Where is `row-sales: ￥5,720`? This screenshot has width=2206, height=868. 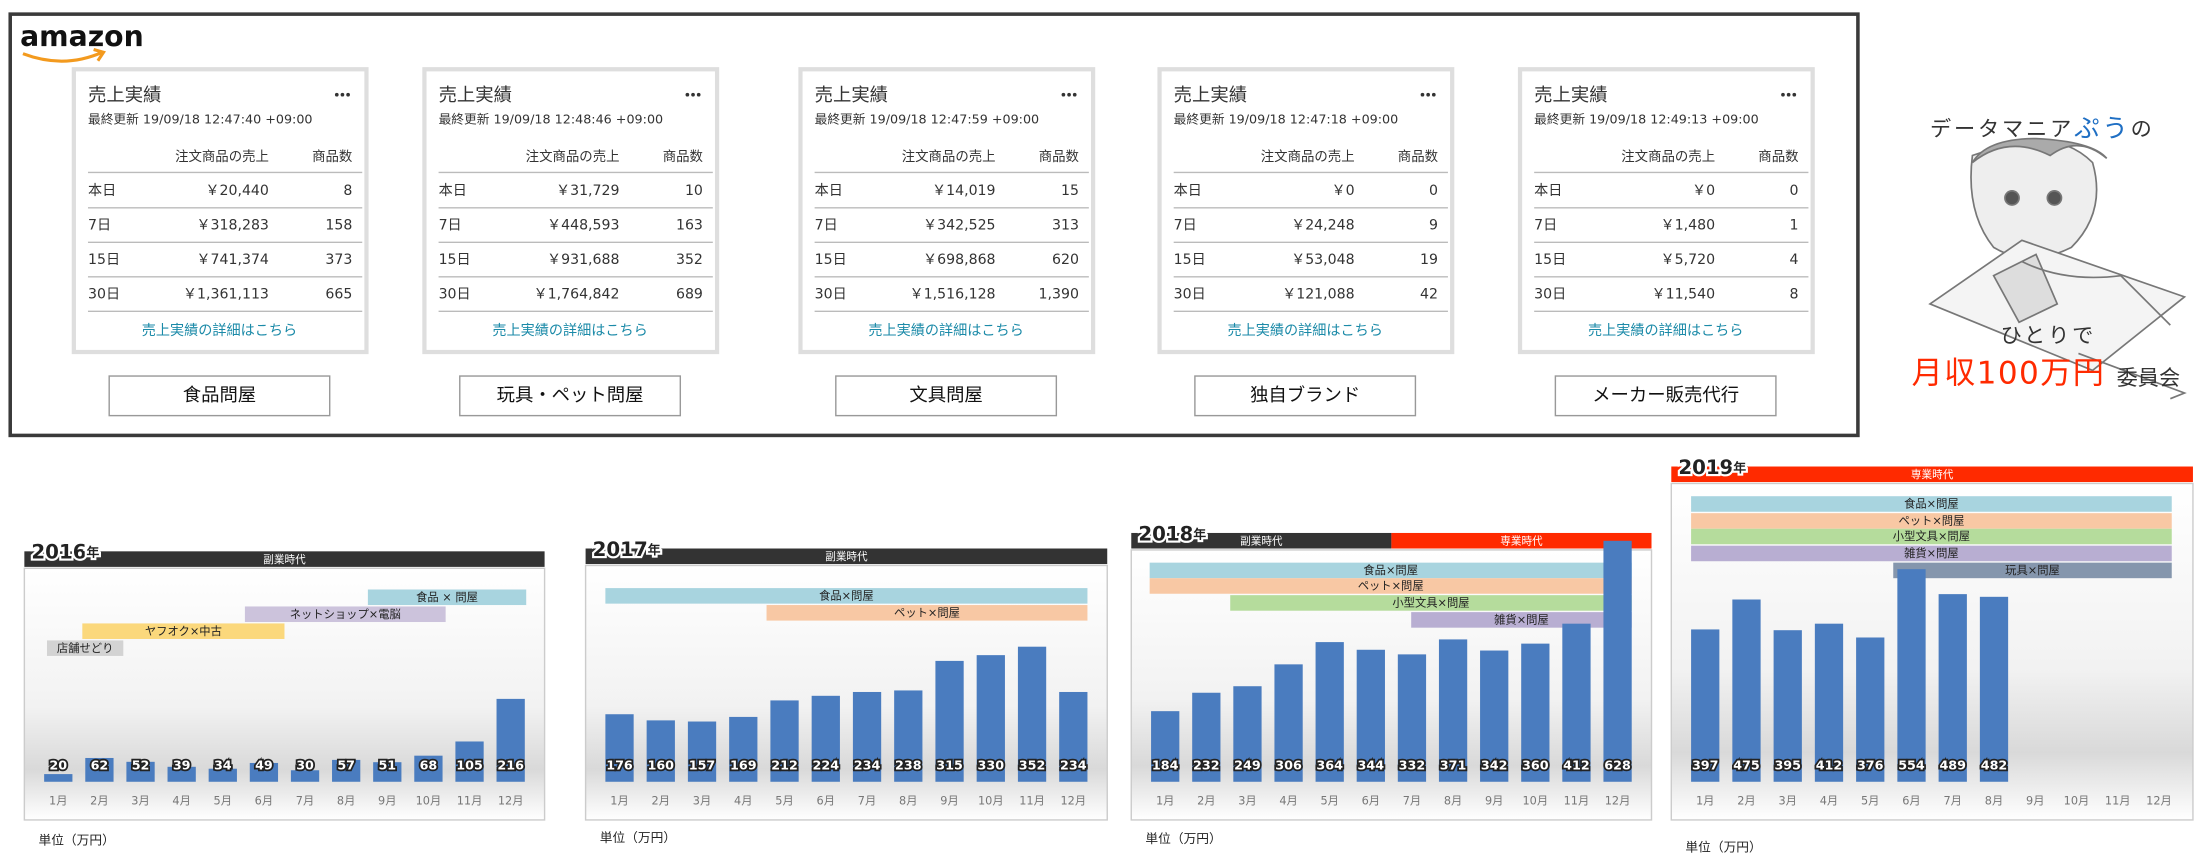
row-sales: ￥5,720 is located at coordinates (1688, 260).